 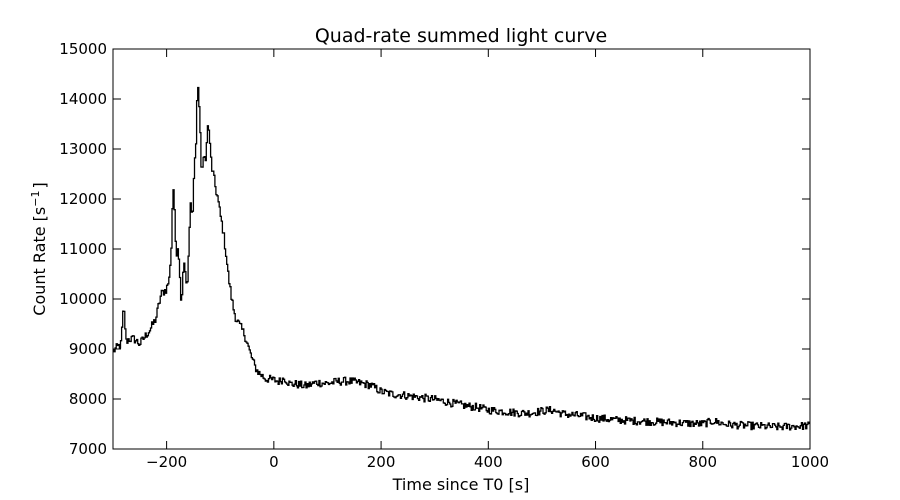 What do you see at coordinates (88, 349) in the screenshot?
I see `y-tick-label: 9000` at bounding box center [88, 349].